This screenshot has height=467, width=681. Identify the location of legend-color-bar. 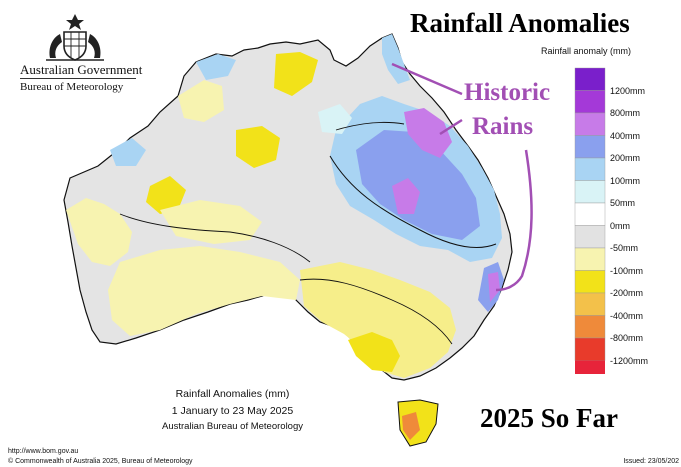
(590, 220).